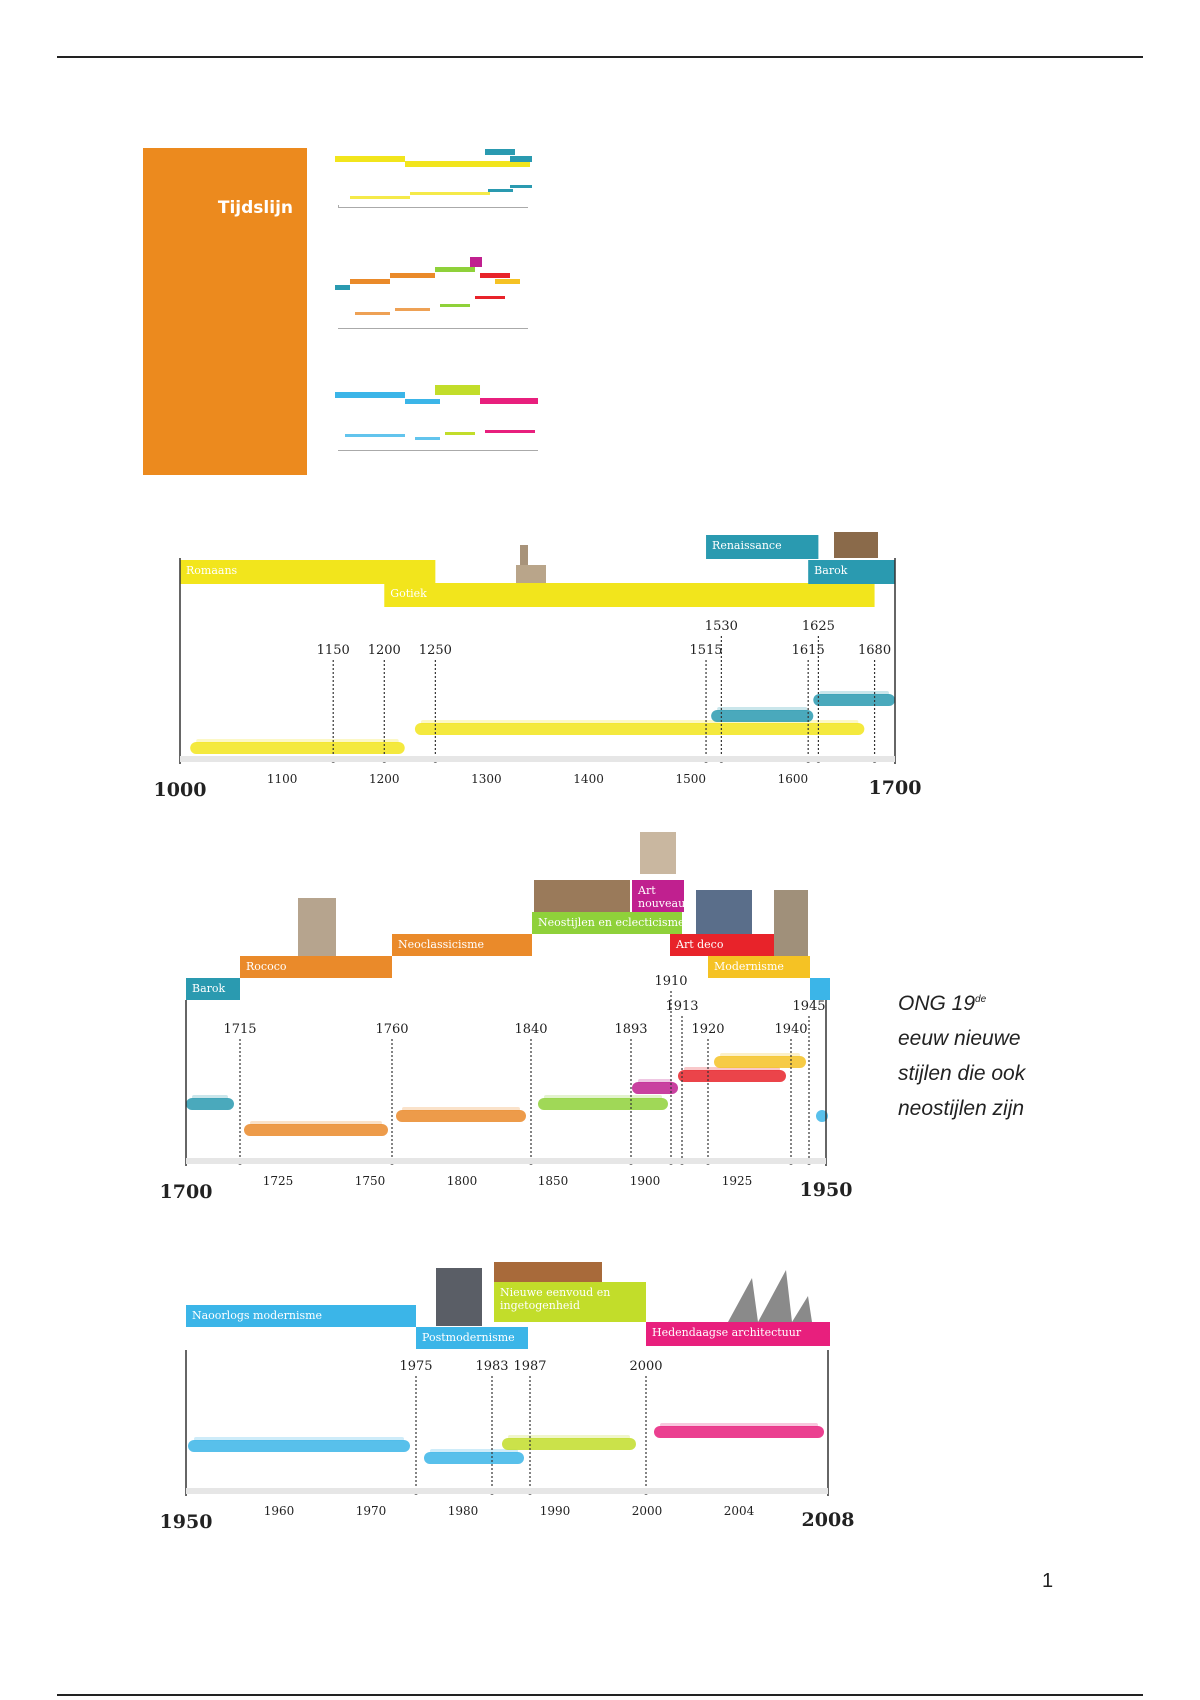  I want to click on t2-neostijlen-style-label: Neostijlen en eclecticisme, so click(611, 922).